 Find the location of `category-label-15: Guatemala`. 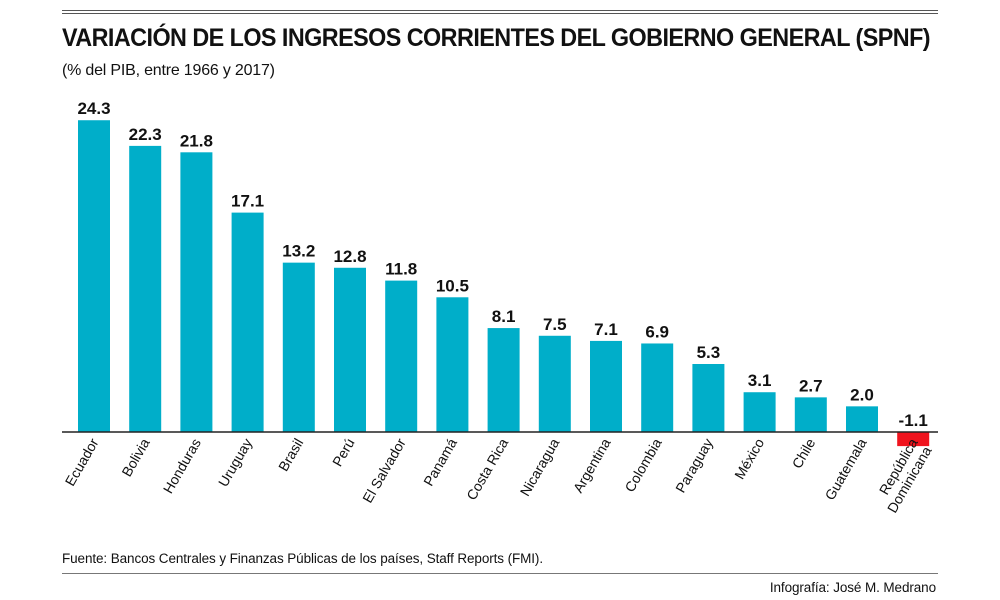

category-label-15: Guatemala is located at coordinates (845, 468).